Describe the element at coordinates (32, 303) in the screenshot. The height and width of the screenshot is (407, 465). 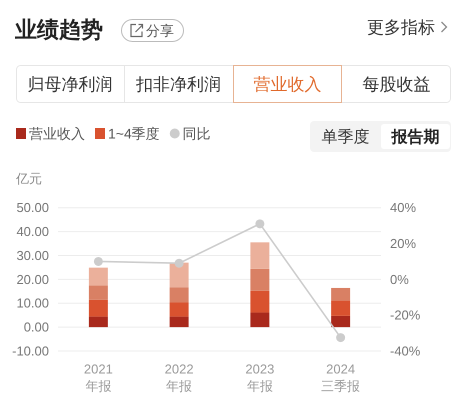
I see `y-tick-label: 10.00` at that location.